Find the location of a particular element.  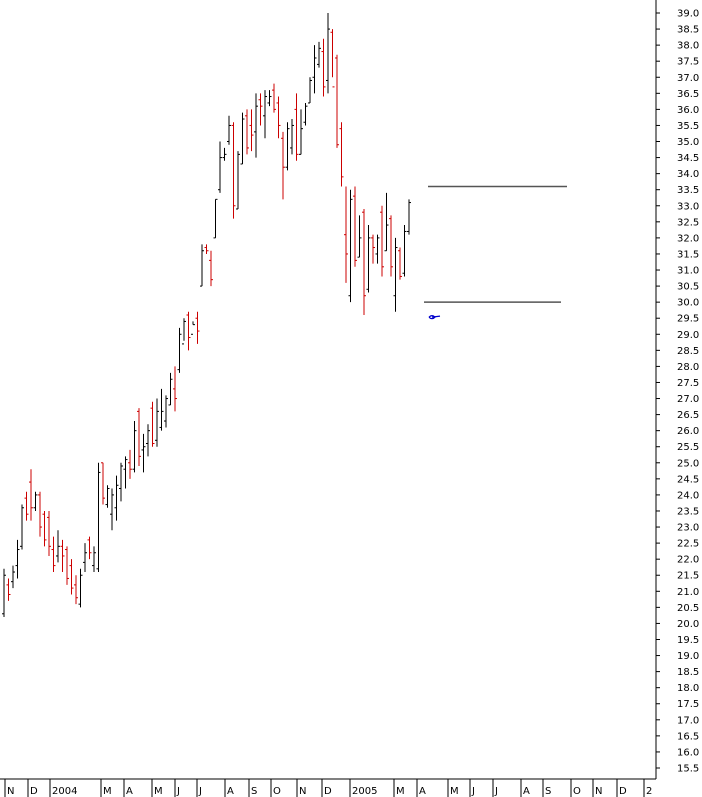

y-tick-label: 22.0 is located at coordinates (688, 560).